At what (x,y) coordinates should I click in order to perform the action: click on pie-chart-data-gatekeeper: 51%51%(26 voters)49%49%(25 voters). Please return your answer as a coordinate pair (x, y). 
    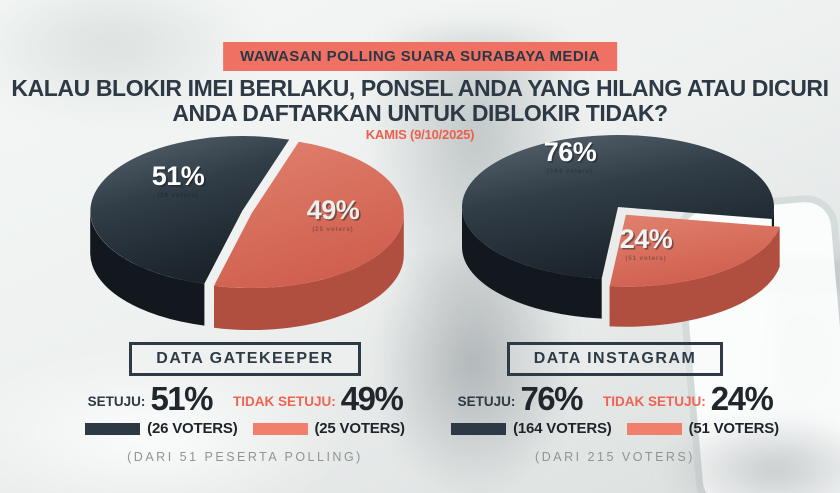
    Looking at the image, I should click on (247, 233).